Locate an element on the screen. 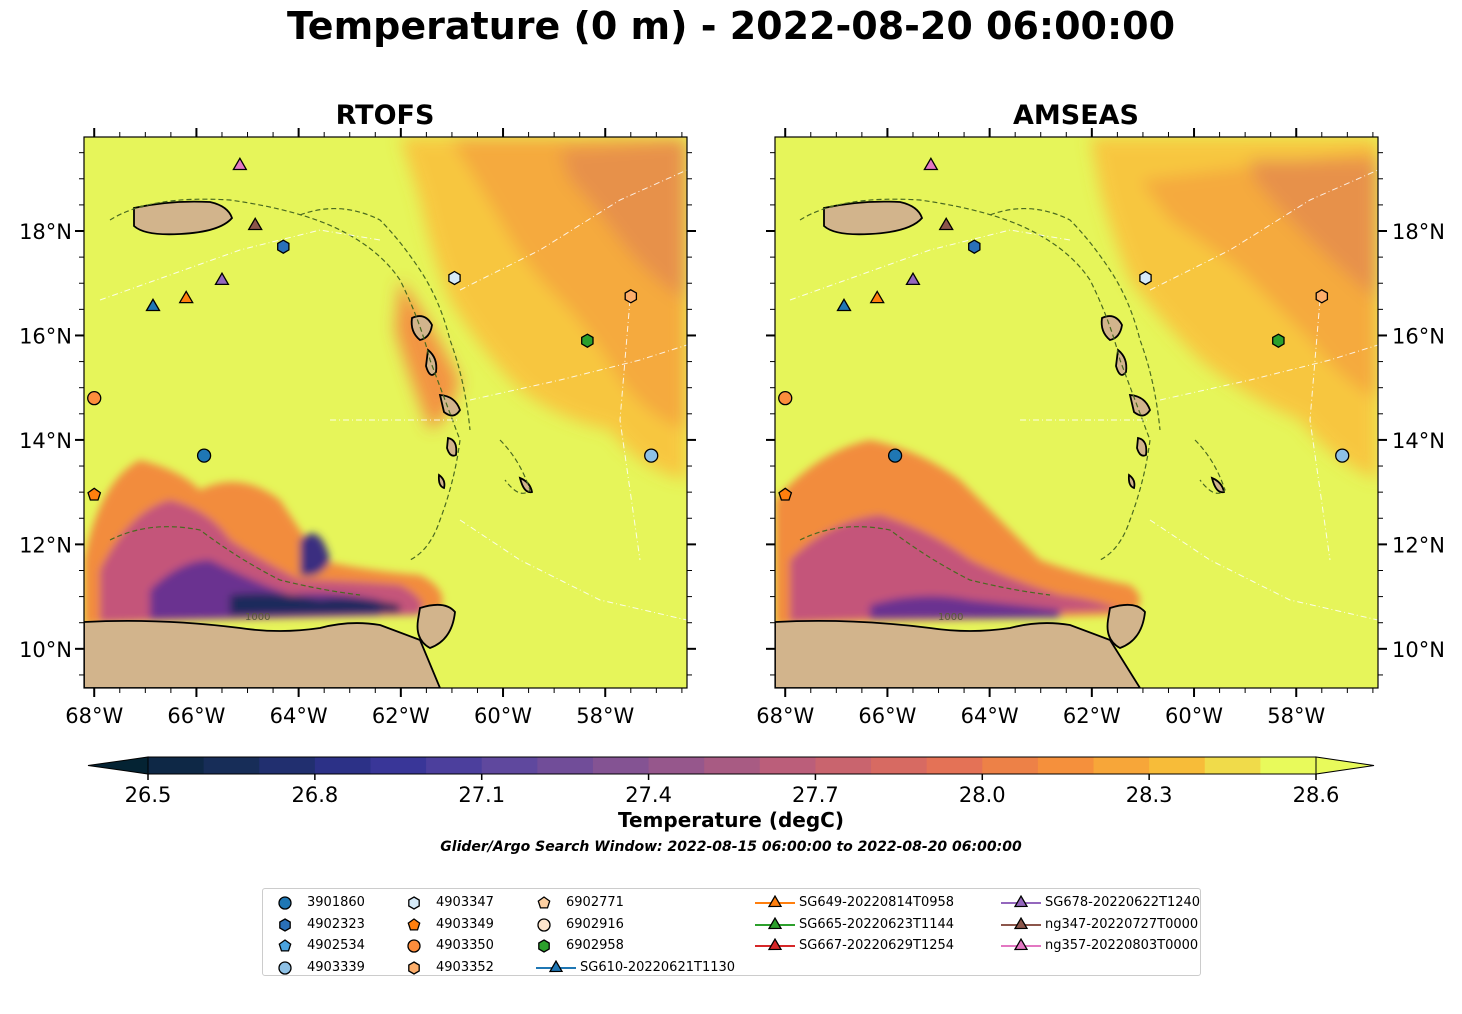 The image size is (1462, 1014). legend-label: 4903347 is located at coordinates (465, 902).